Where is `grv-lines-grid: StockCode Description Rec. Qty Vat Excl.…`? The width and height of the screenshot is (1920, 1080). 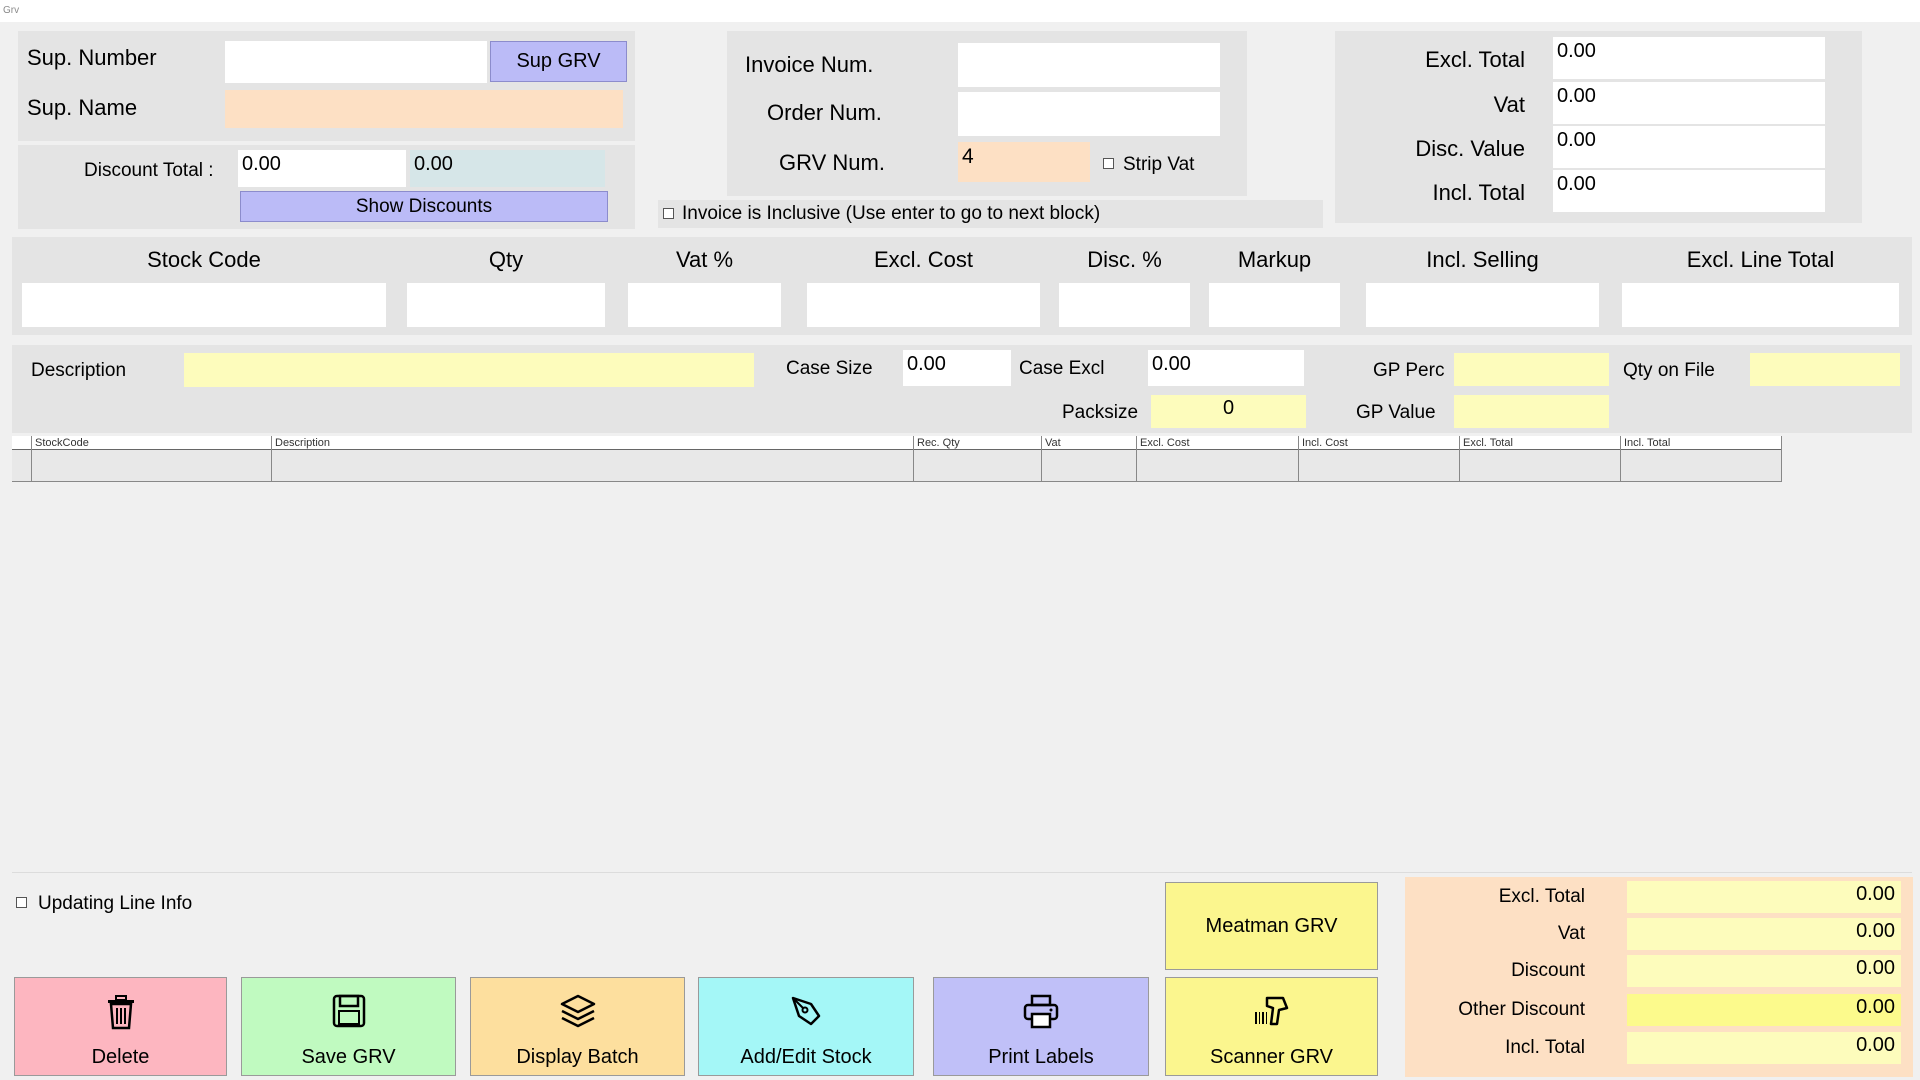 grv-lines-grid: StockCode Description Rec. Qty Vat Excl.… is located at coordinates (897, 459).